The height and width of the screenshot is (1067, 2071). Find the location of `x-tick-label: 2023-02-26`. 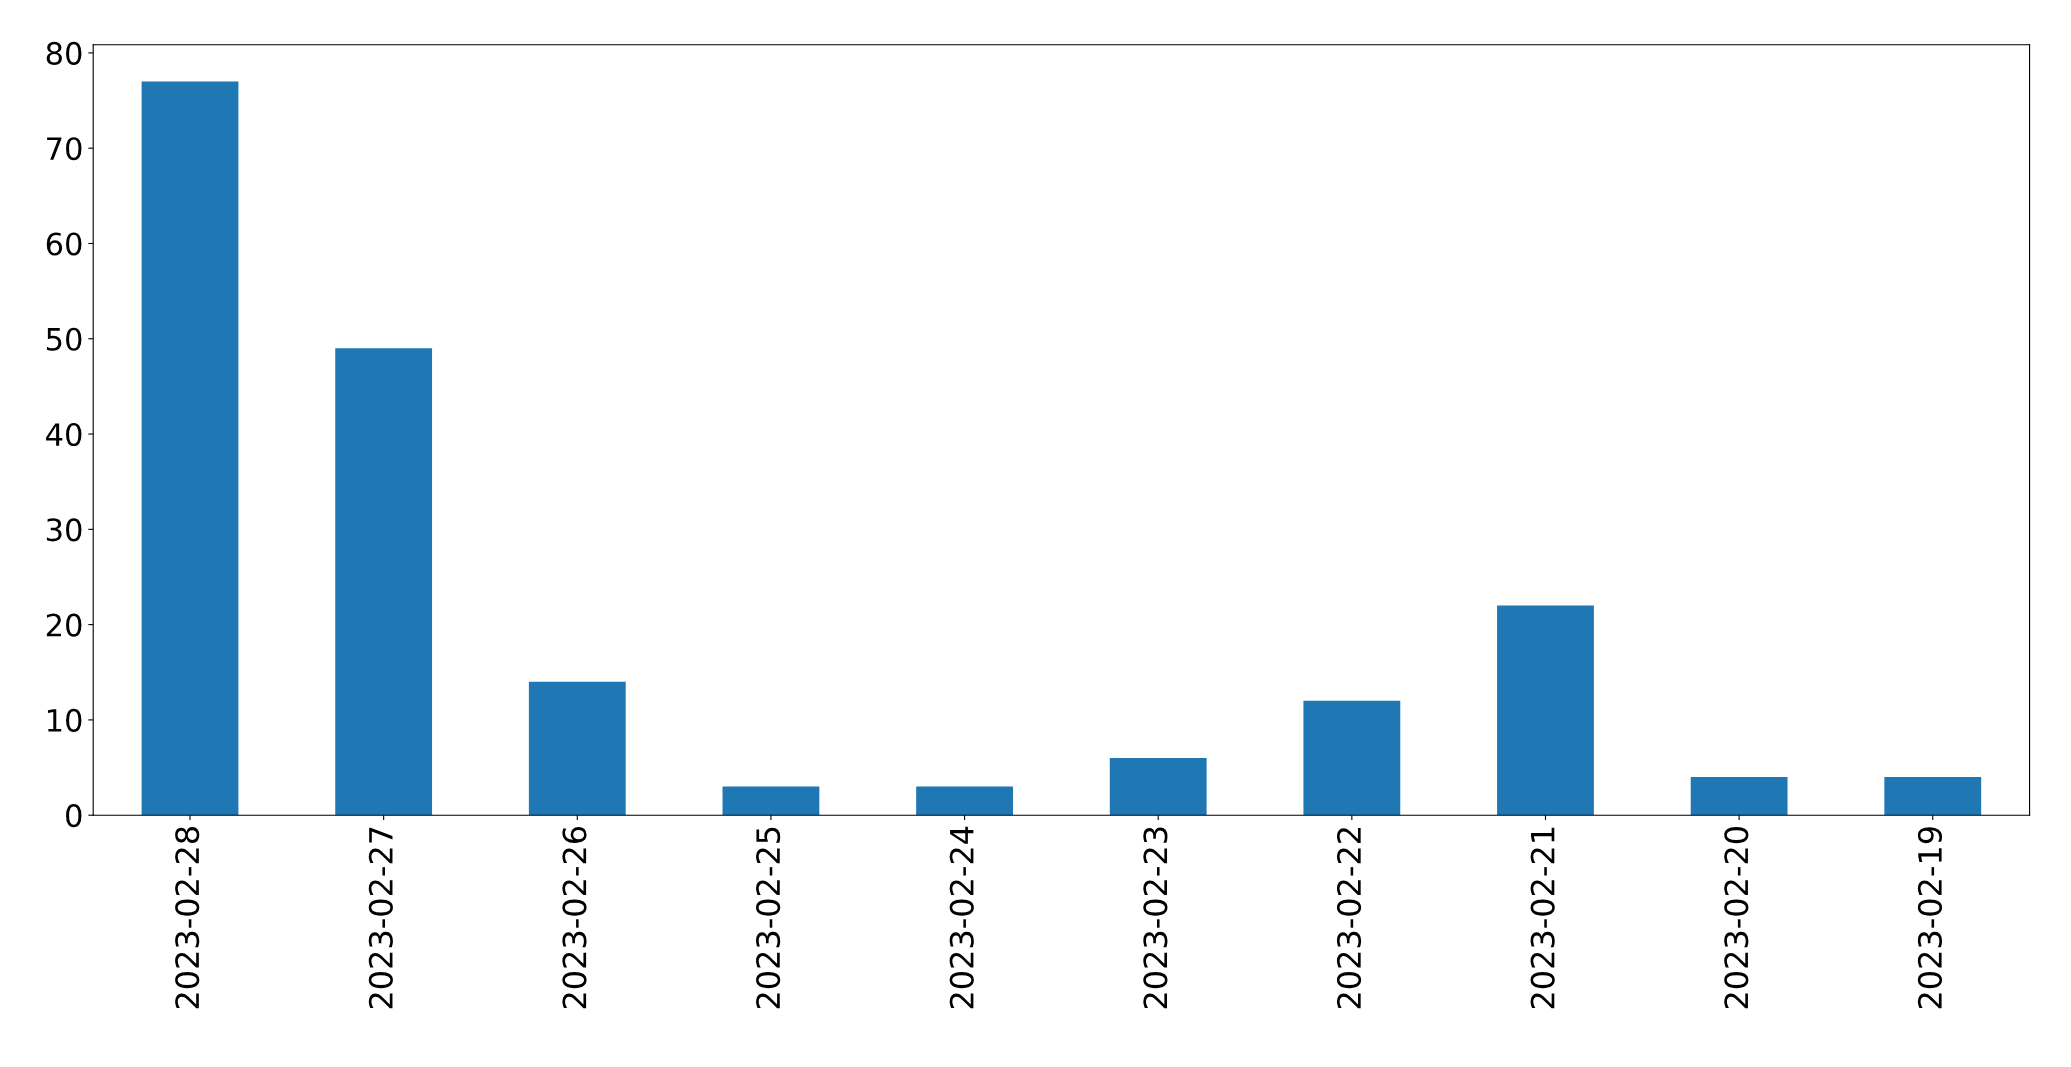

x-tick-label: 2023-02-26 is located at coordinates (574, 917).